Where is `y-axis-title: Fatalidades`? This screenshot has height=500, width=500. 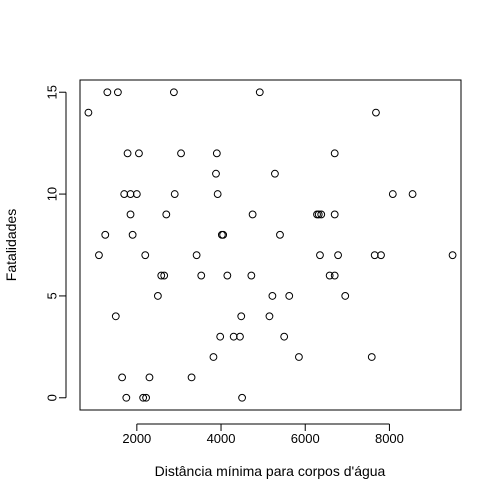
y-axis-title: Fatalidades is located at coordinates (11, 245).